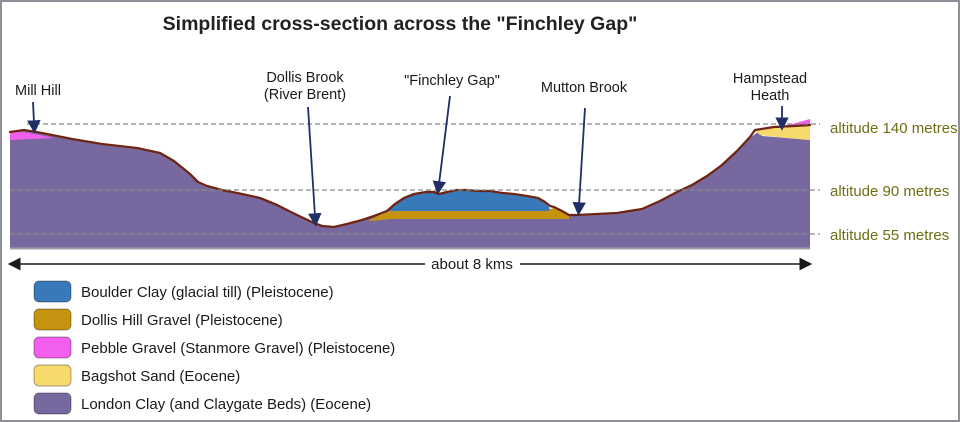 The height and width of the screenshot is (422, 960). What do you see at coordinates (305, 95) in the screenshot?
I see `dollis-brook-label-line2: (River Brent)` at bounding box center [305, 95].